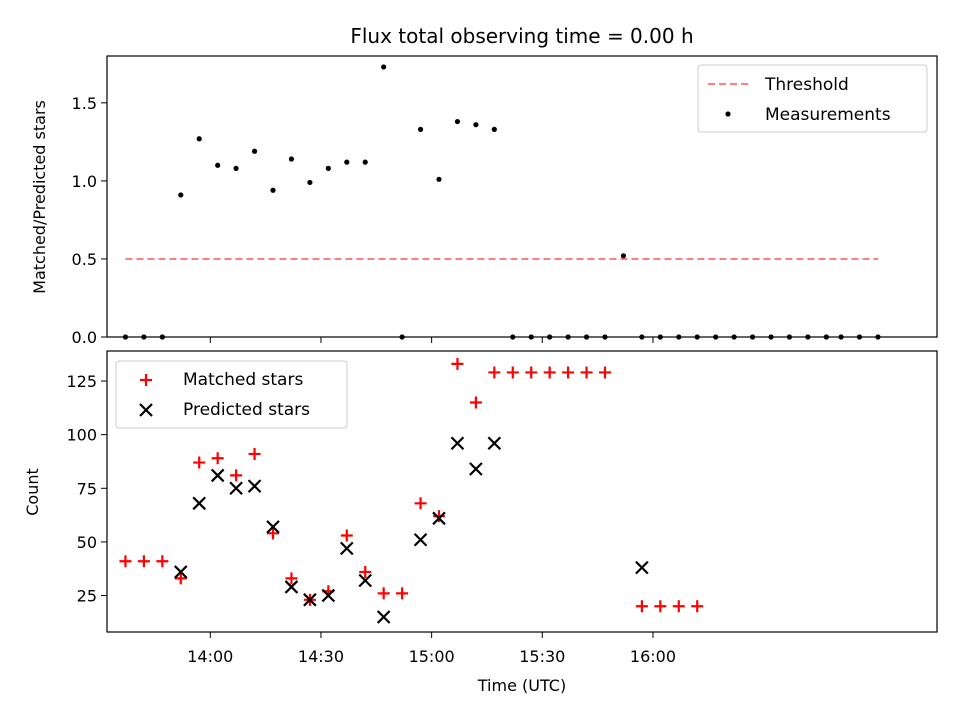 The image size is (960, 724). I want to click on legend-matched-swatch, so click(146, 380).